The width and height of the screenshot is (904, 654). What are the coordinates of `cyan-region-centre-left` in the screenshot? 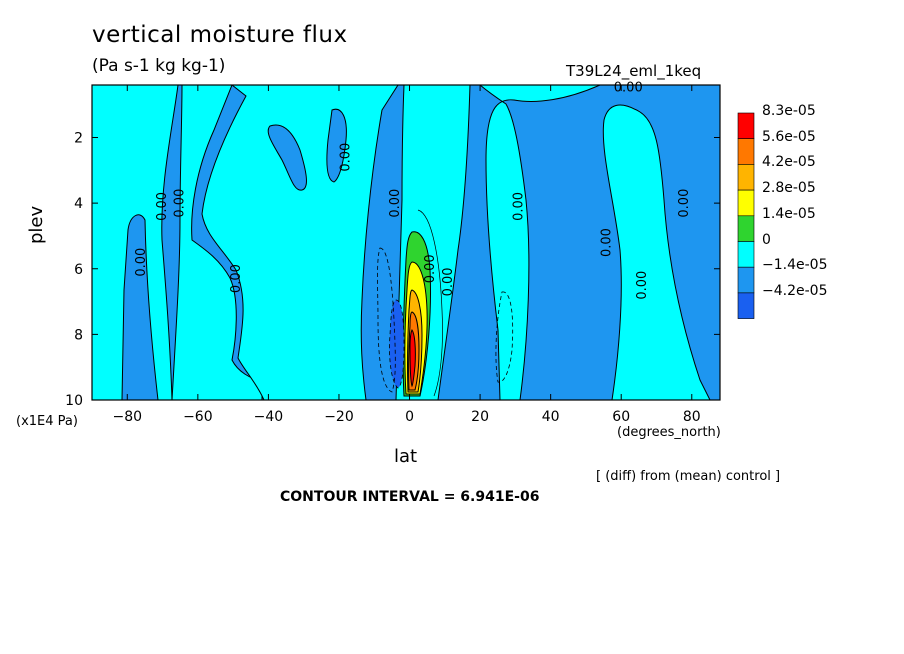 It's located at (300, 242).